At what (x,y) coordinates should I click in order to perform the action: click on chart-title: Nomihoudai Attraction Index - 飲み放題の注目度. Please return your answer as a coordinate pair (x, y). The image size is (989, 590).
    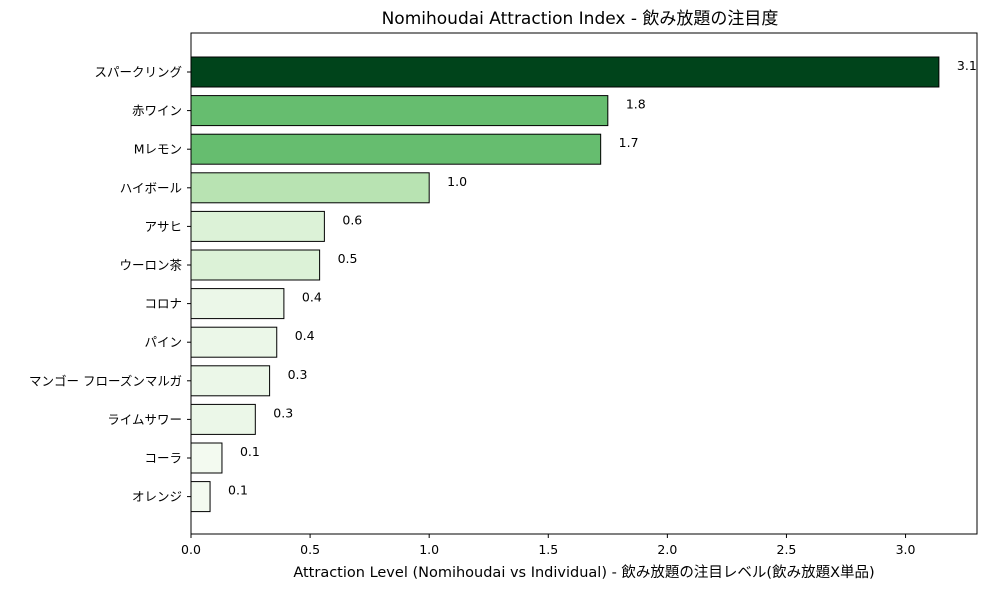
    Looking at the image, I should click on (580, 19).